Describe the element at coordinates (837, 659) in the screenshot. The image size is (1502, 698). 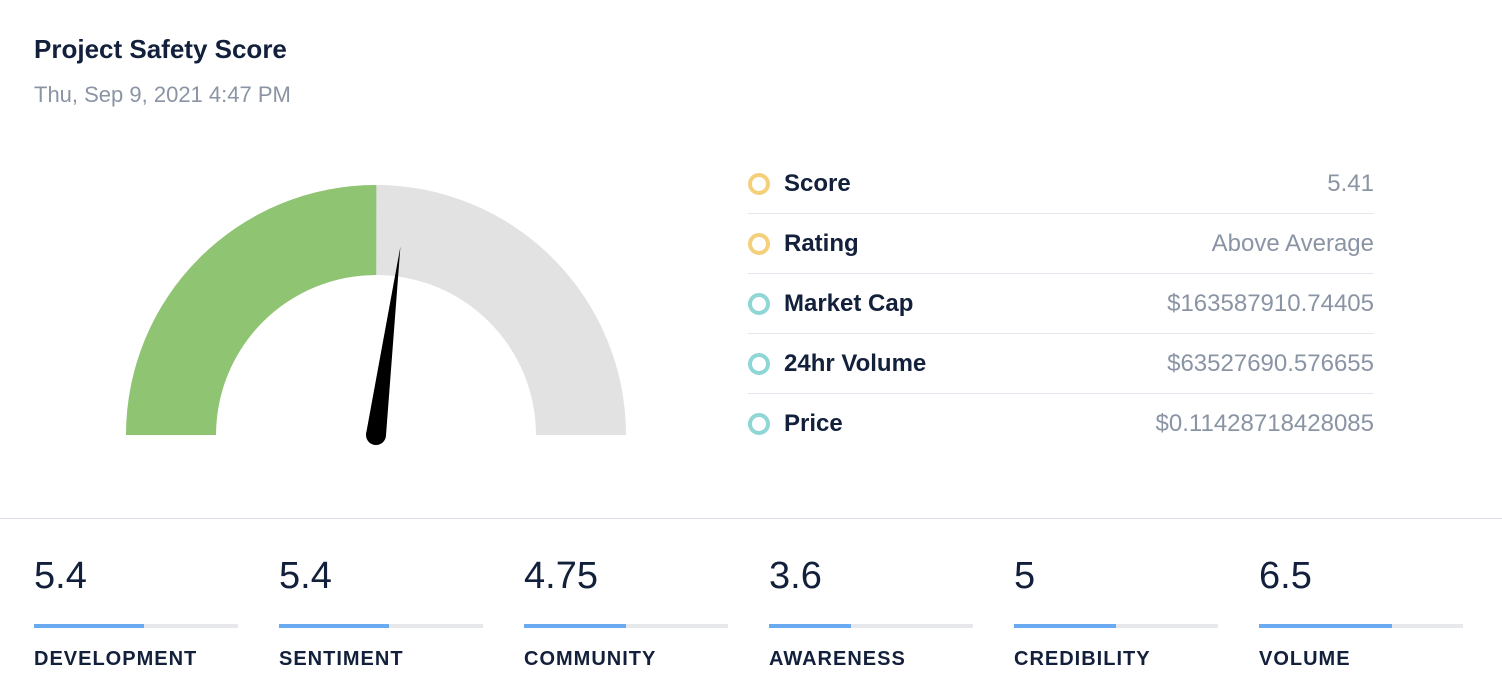
I see `metric-label: AWARENESS` at that location.